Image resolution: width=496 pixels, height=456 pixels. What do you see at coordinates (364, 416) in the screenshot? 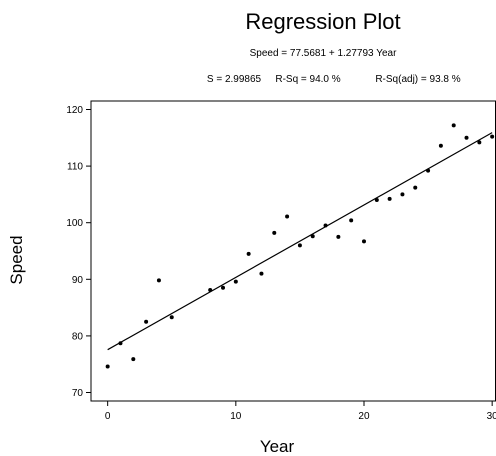
I see `x-tick-label: 20` at bounding box center [364, 416].